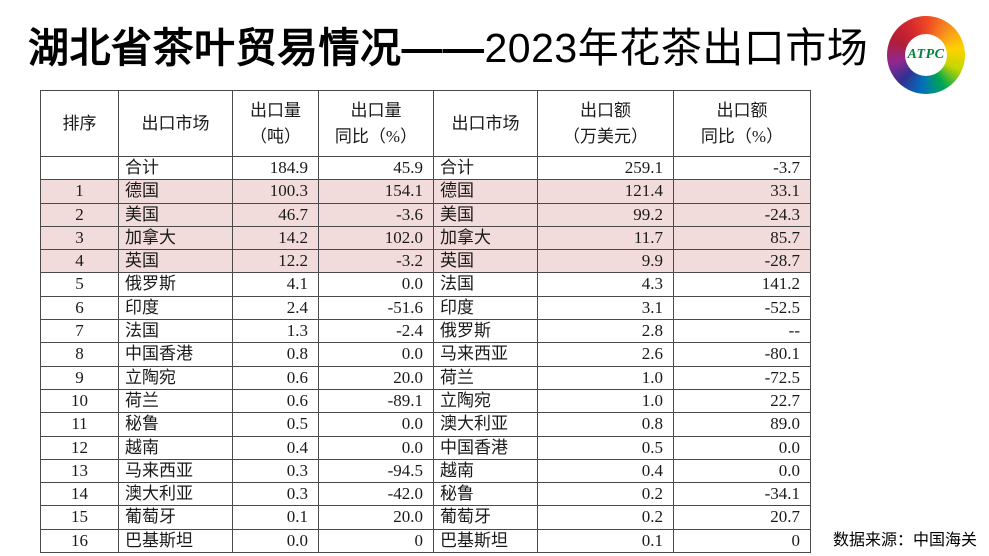  Describe the element at coordinates (742, 191) in the screenshot. I see `cell-value_yoy: 33.1` at that location.